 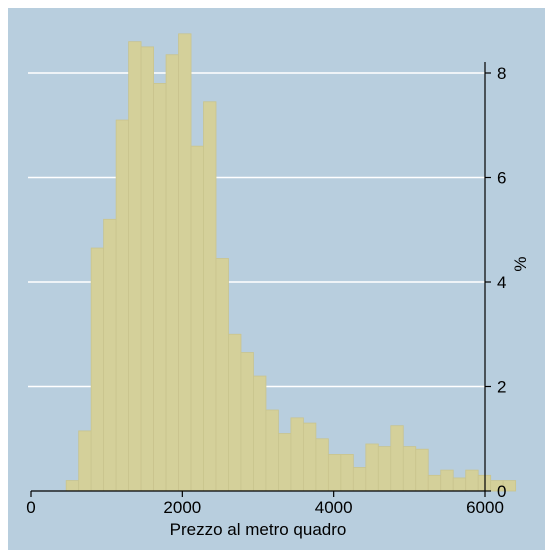 I want to click on x-tick-label: 2000, so click(x=182, y=507).